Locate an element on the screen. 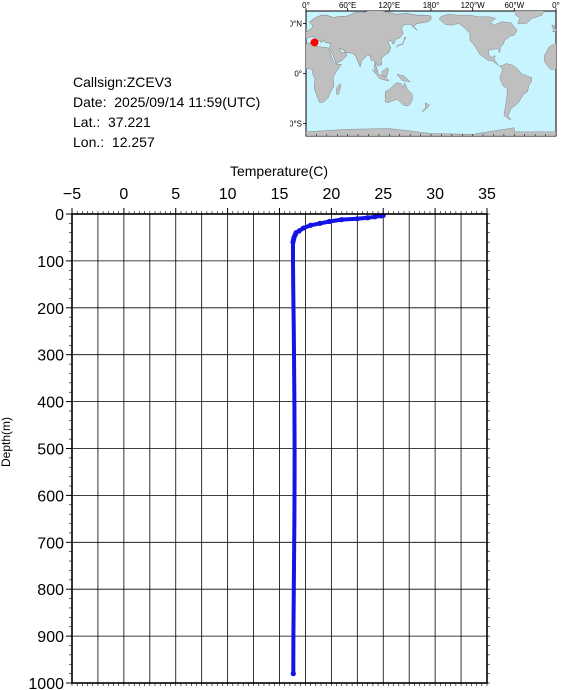 The image size is (564, 690). map-labels: 0° 60°E 120°E 180° 120°W 60°W 0° 60°N 0° 60°S is located at coordinates (425, 65).